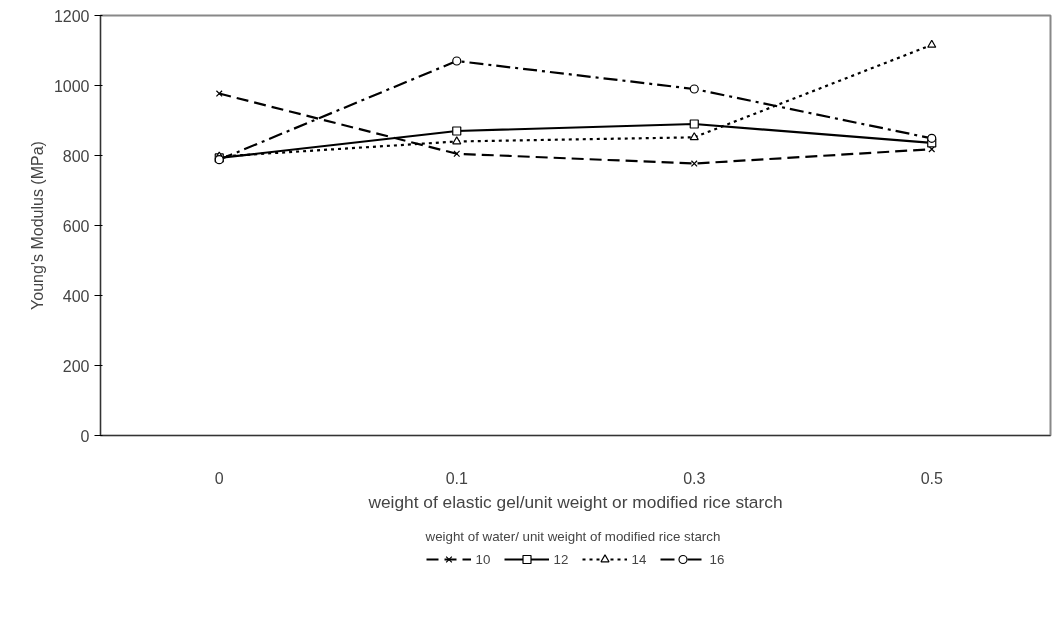 Image resolution: width=1060 pixels, height=632 pixels. What do you see at coordinates (37, 225) in the screenshot?
I see `y-axis-title: Young's Modulus (MPa)` at bounding box center [37, 225].